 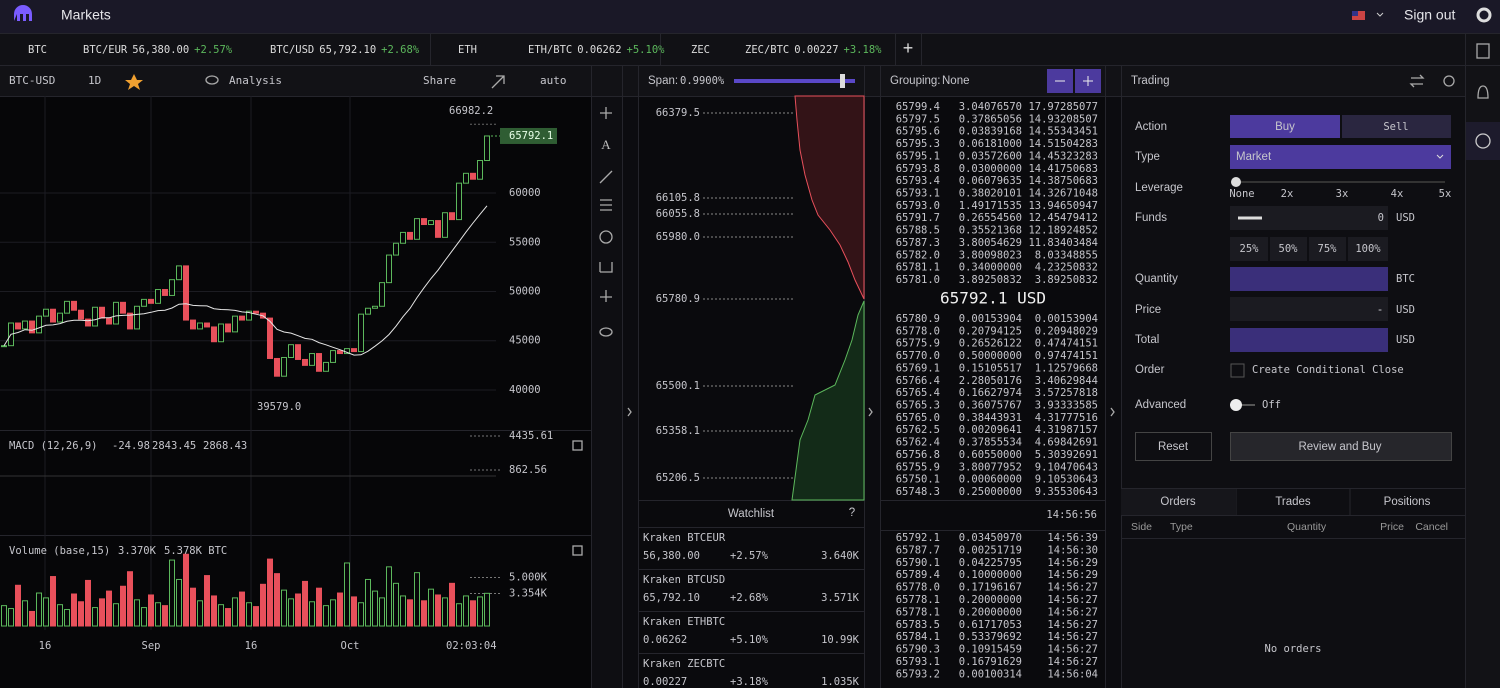 I want to click on ask-amount: 0.37865056, so click(x=990, y=119).